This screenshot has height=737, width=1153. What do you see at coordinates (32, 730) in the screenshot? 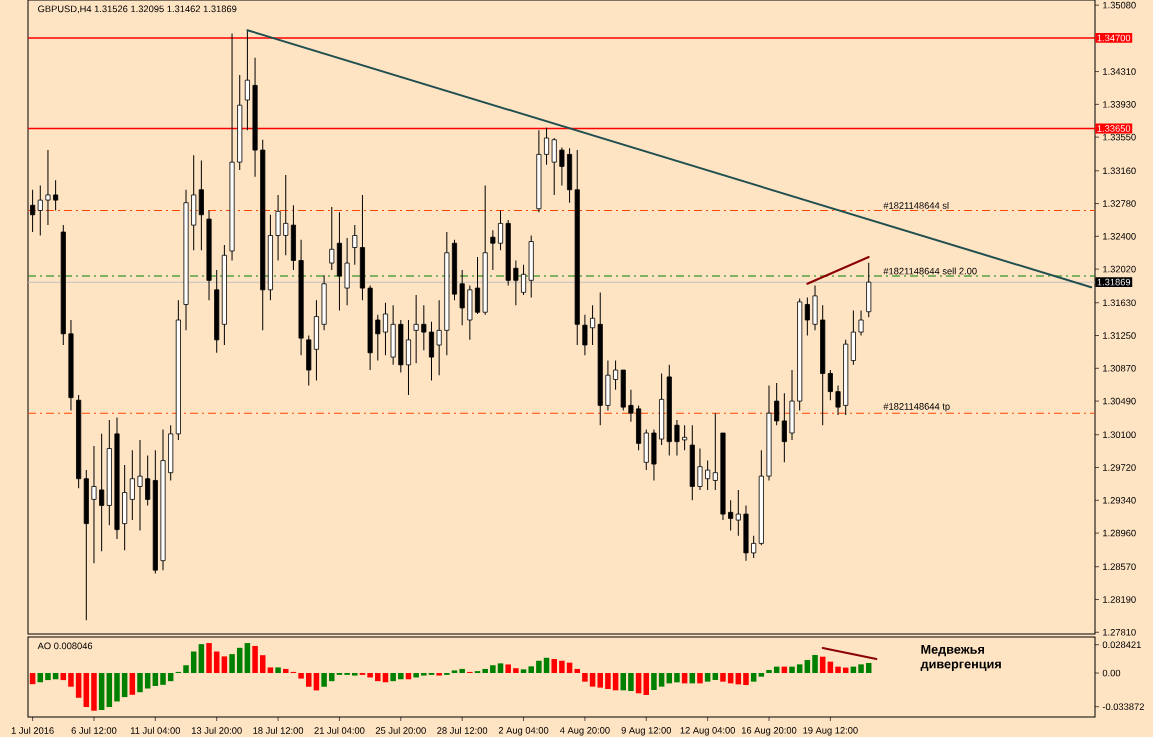
I see `x-tick-label: 1 Jul 2016` at bounding box center [32, 730].